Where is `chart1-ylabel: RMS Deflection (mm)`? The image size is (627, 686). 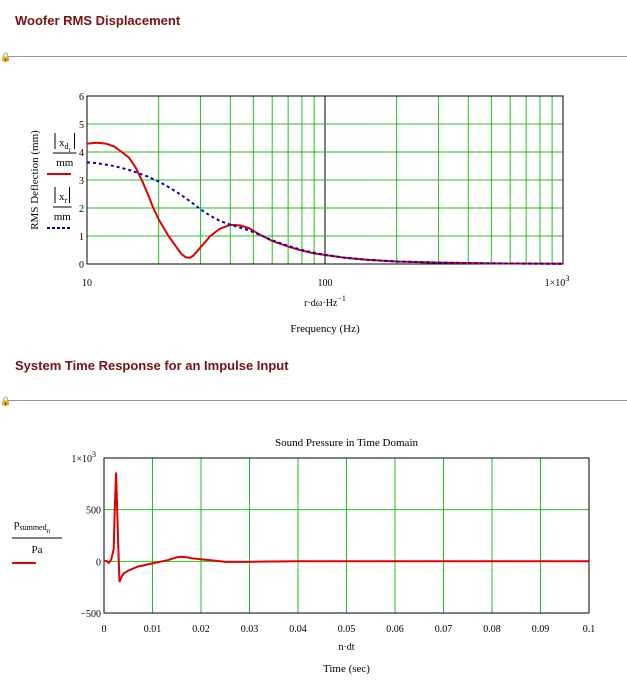 chart1-ylabel: RMS Deflection (mm) is located at coordinates (35, 180).